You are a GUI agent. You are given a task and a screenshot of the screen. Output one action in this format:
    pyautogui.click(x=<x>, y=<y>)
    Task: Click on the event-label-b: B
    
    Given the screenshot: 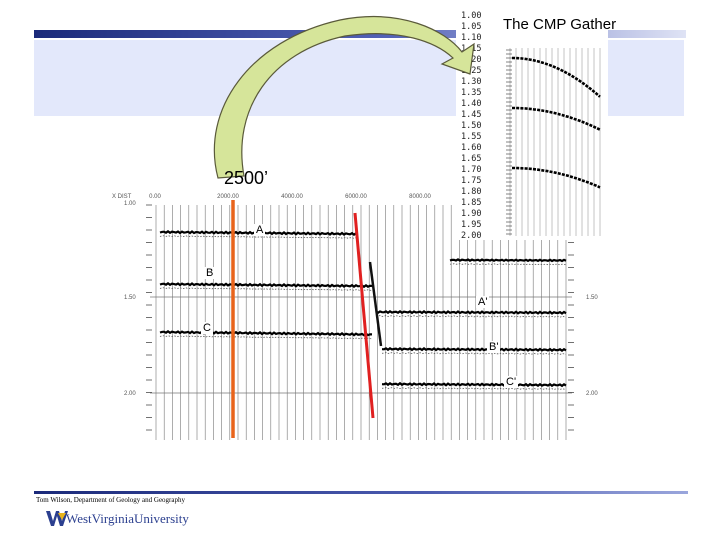 What is the action you would take?
    pyautogui.click(x=210, y=273)
    